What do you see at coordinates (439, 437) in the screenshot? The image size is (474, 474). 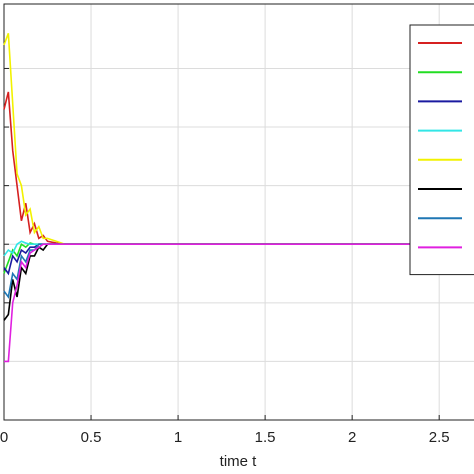 I see `x-tick-label: 2.5` at bounding box center [439, 437].